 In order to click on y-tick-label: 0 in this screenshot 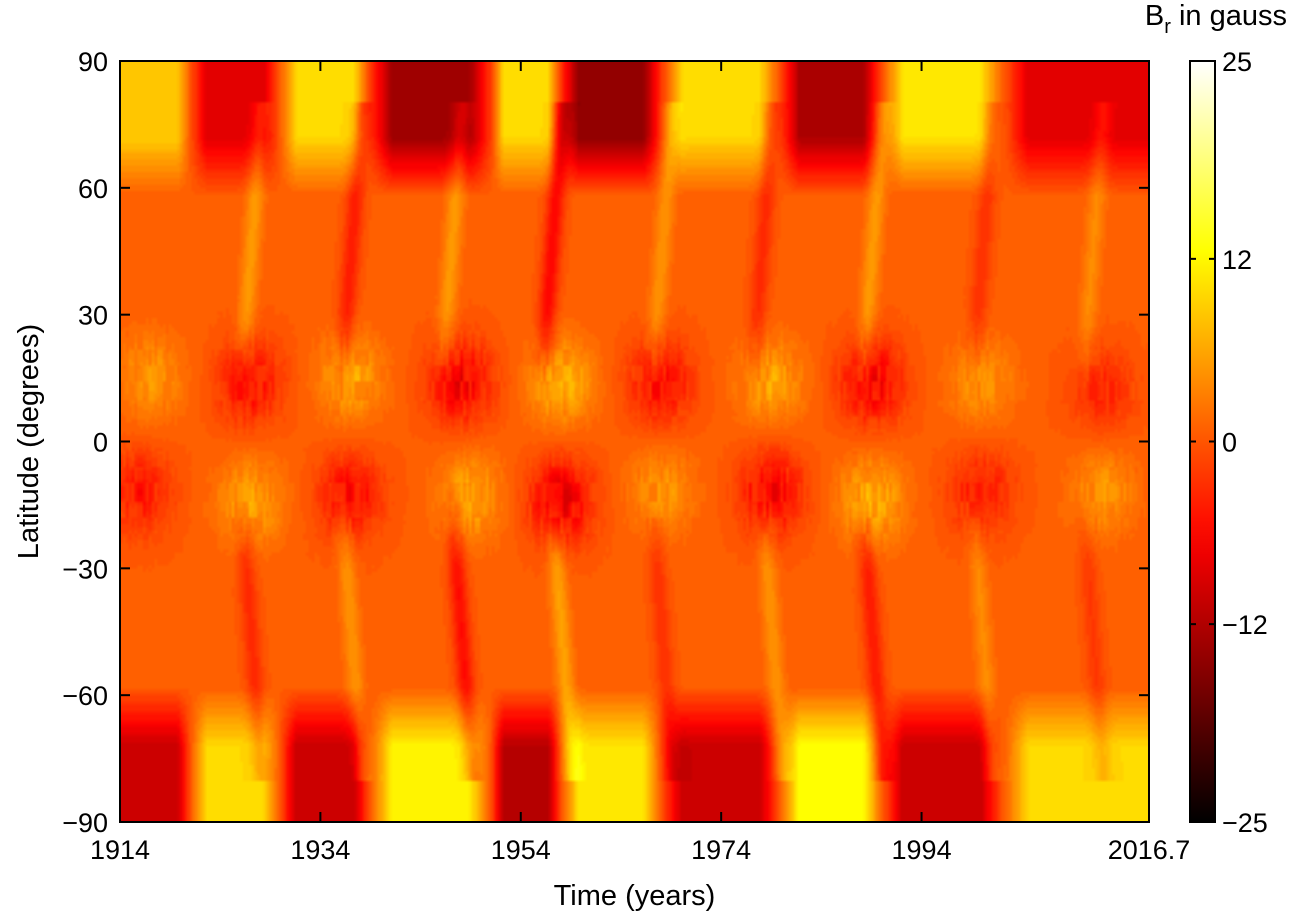, I will do `click(100, 443)`.